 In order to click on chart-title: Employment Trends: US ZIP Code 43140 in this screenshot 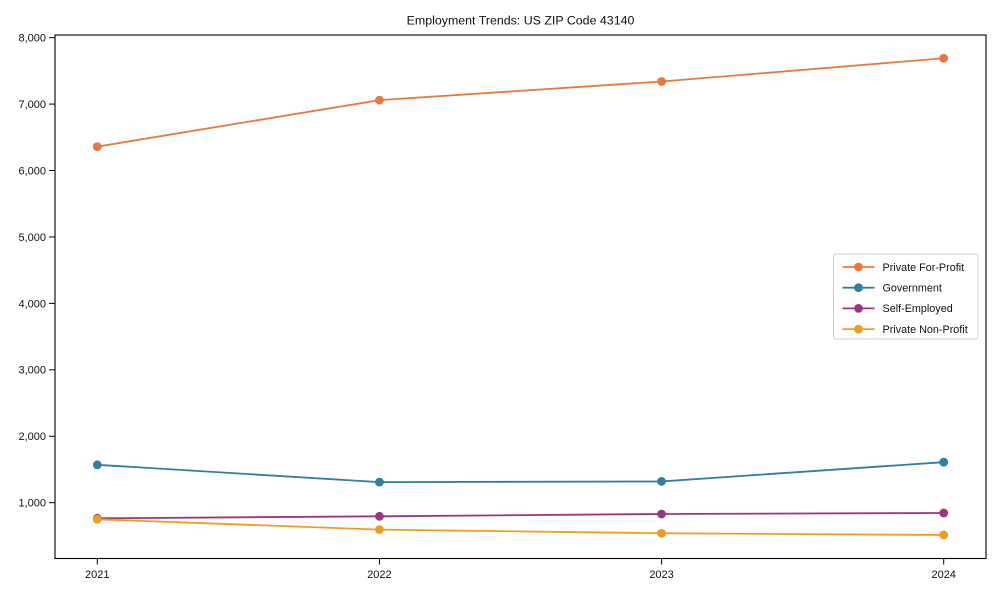, I will do `click(521, 21)`.